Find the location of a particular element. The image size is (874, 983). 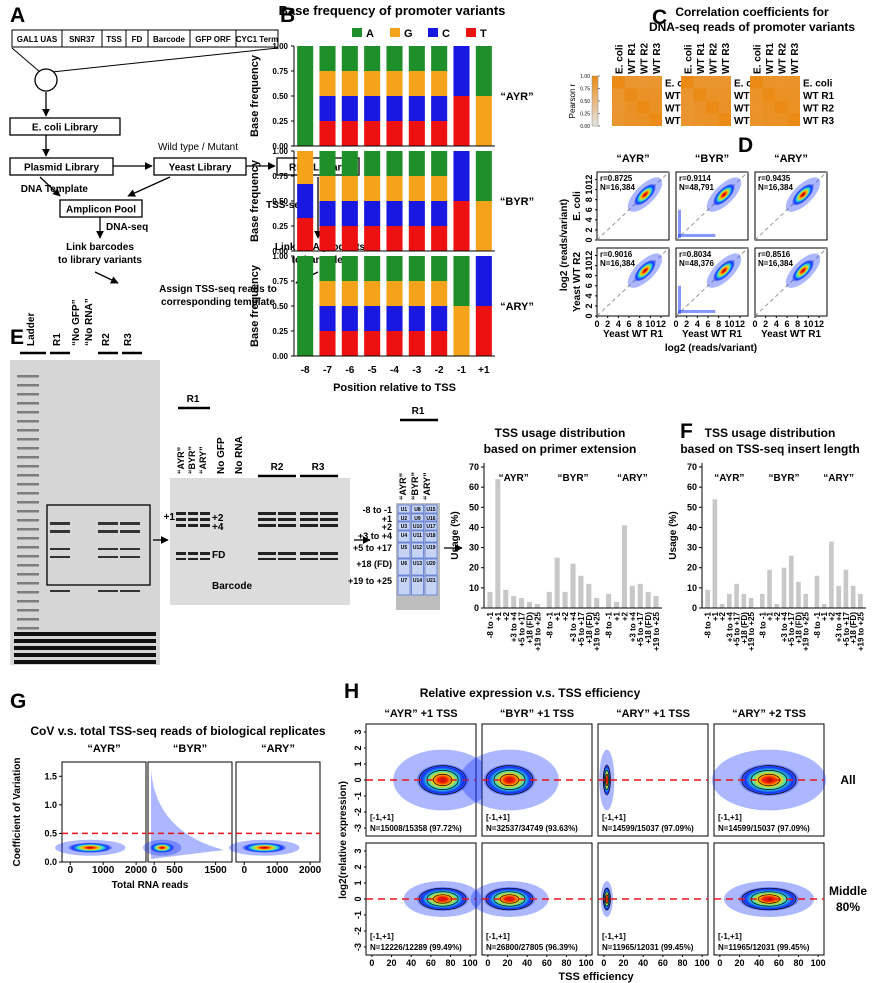

stat-label: [-1,+1] is located at coordinates (382, 936).